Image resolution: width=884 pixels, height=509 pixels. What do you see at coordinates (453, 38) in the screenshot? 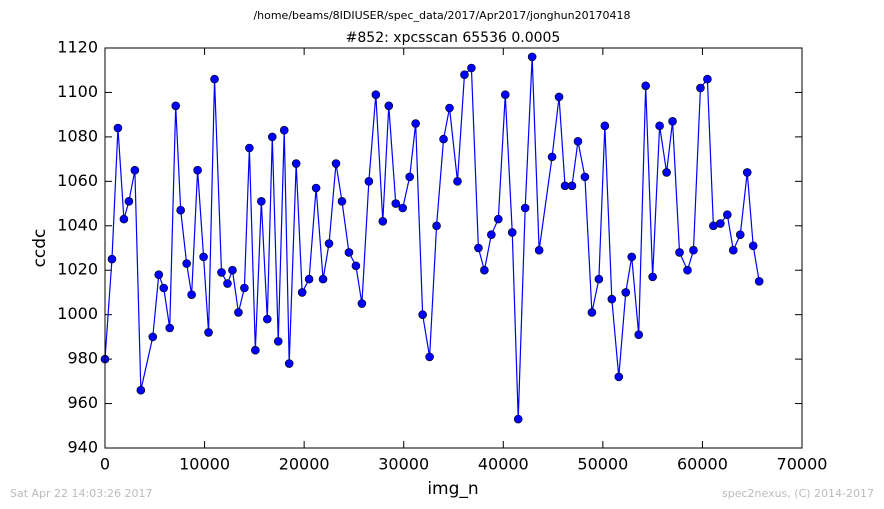
I see `chart-title: #852: xpcsscan 65536 0.0005` at bounding box center [453, 38].